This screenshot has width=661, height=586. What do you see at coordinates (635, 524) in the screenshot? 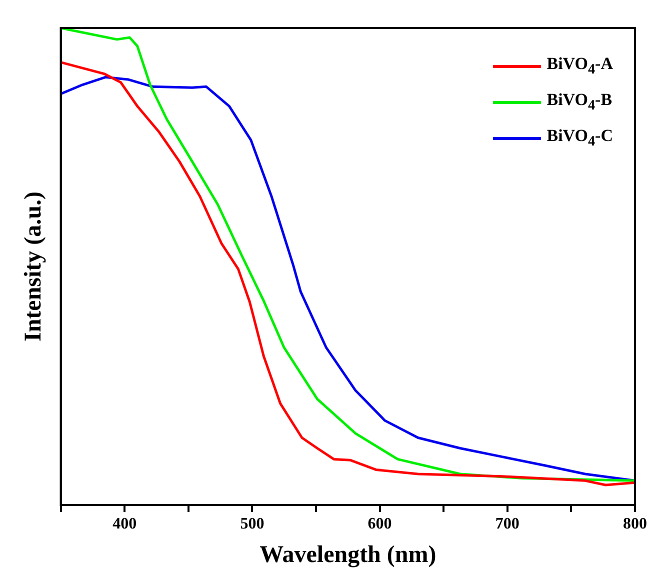
I see `x-tick-label: 800` at bounding box center [635, 524].